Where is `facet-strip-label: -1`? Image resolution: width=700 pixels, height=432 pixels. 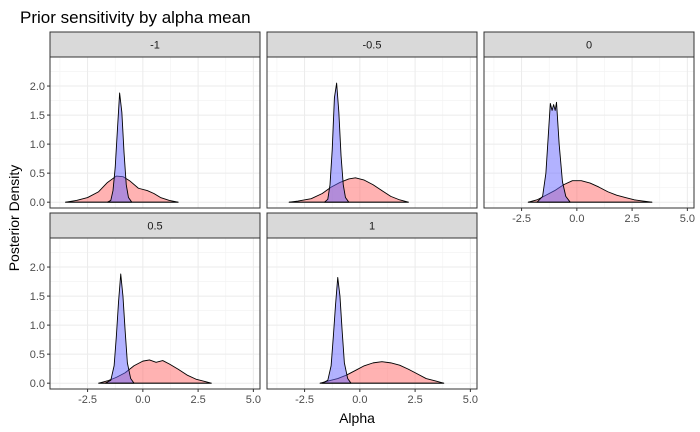
facet-strip-label: -1 is located at coordinates (155, 46).